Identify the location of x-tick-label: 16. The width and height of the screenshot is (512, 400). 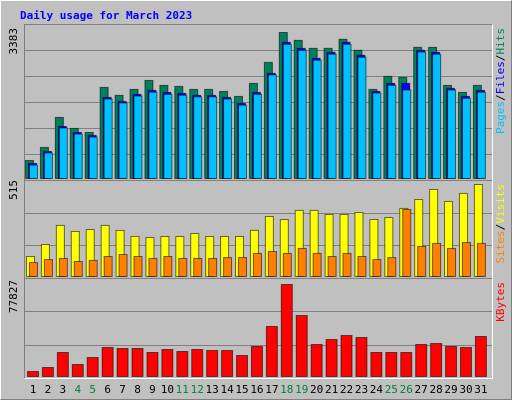
(256, 389).